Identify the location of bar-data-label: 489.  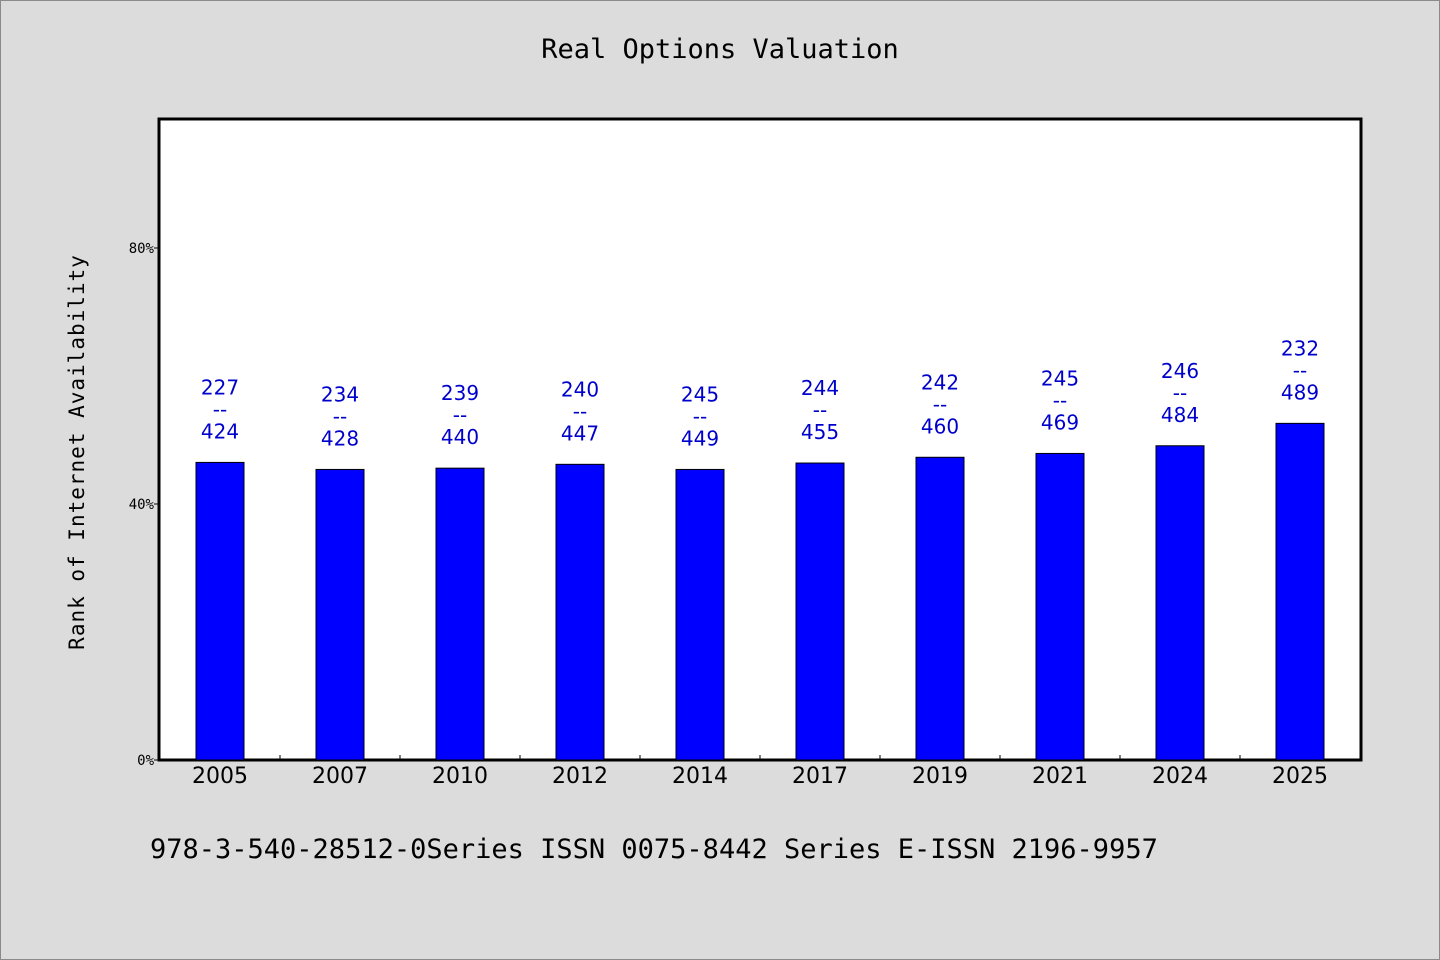
(1300, 392).